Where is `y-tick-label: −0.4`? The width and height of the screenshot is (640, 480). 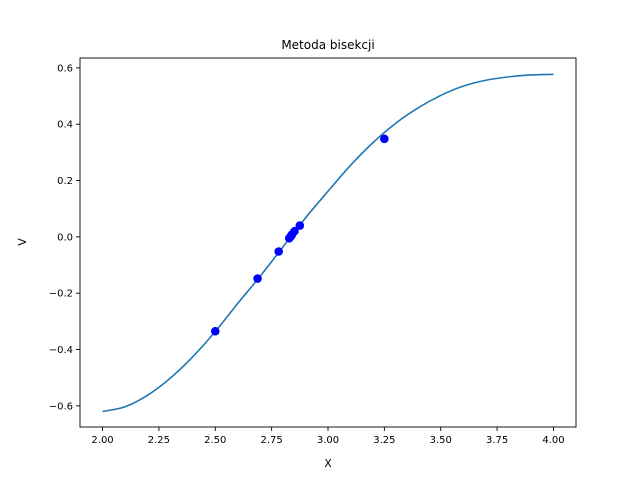 y-tick-label: −0.4 is located at coordinates (61, 350).